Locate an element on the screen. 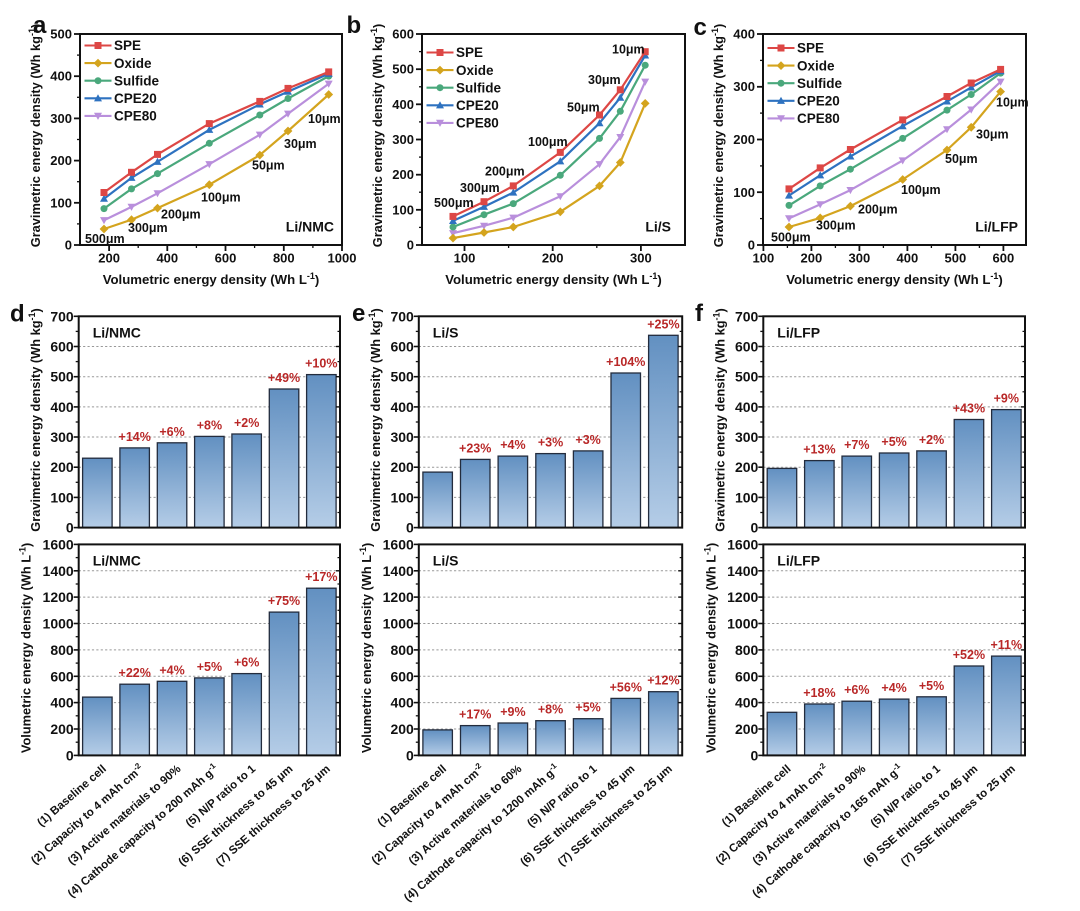  svg-text: +43% is located at coordinates (969, 409).